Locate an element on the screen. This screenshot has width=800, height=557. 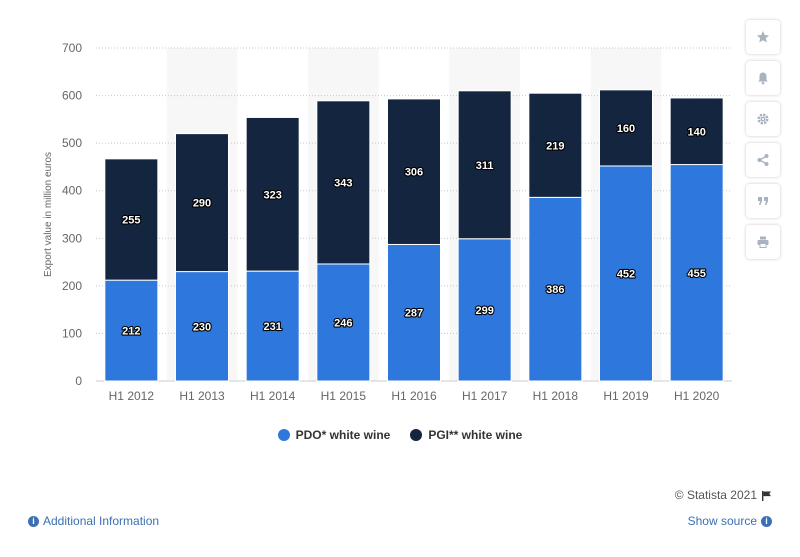
data-label: 219 is located at coordinates (555, 146).